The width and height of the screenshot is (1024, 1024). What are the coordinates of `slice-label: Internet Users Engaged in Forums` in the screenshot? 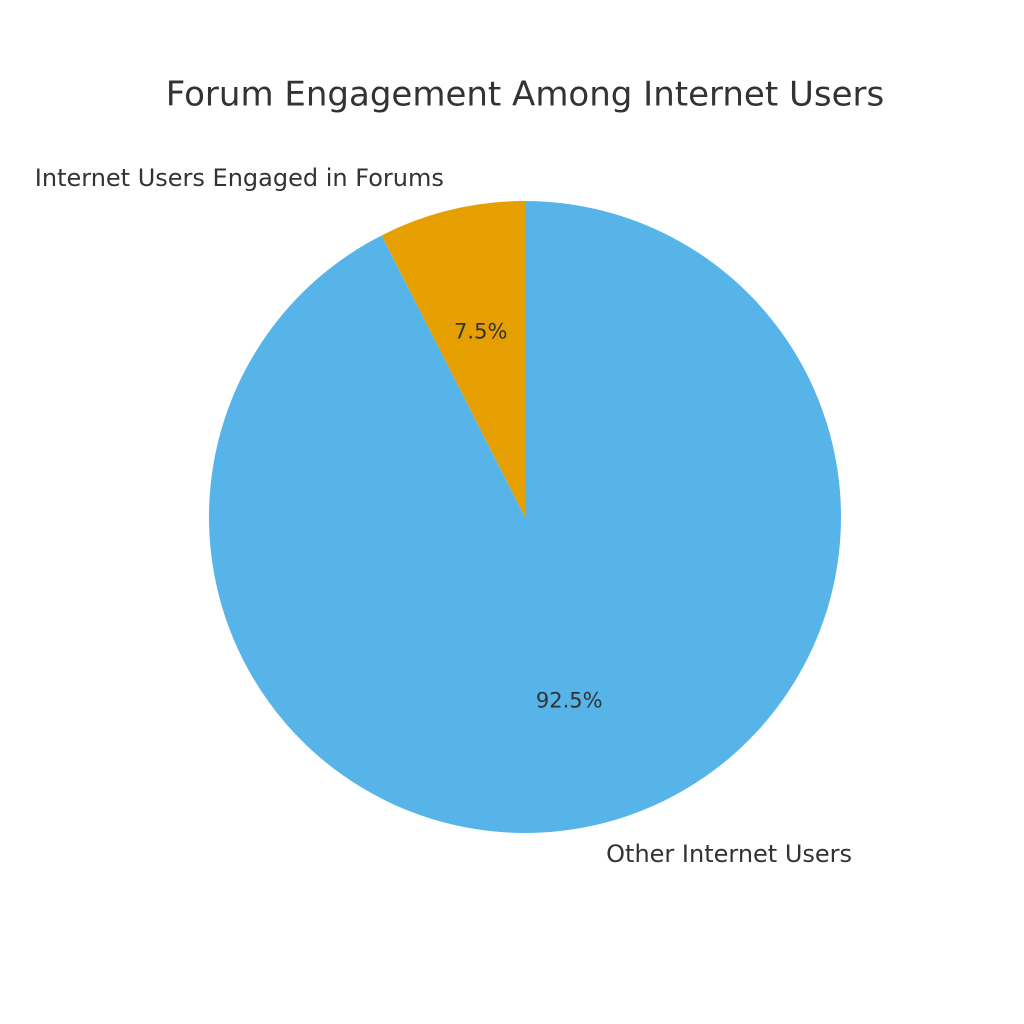 It's located at (239, 178).